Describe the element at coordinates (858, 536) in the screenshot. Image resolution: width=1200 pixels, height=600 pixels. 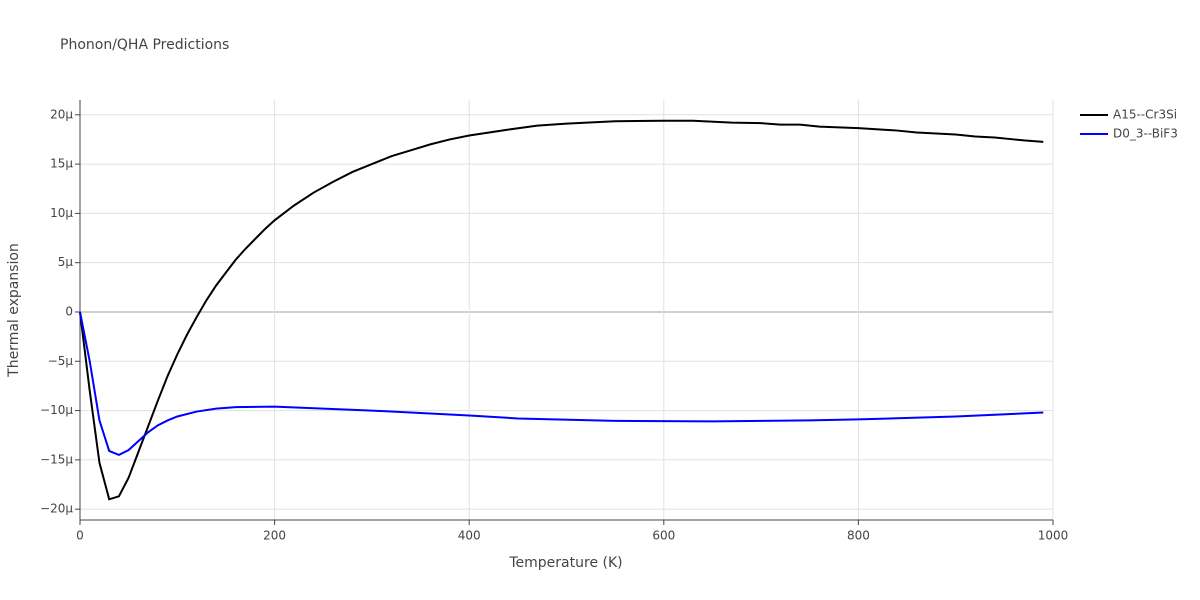
I see `x-tick-label: 800` at that location.